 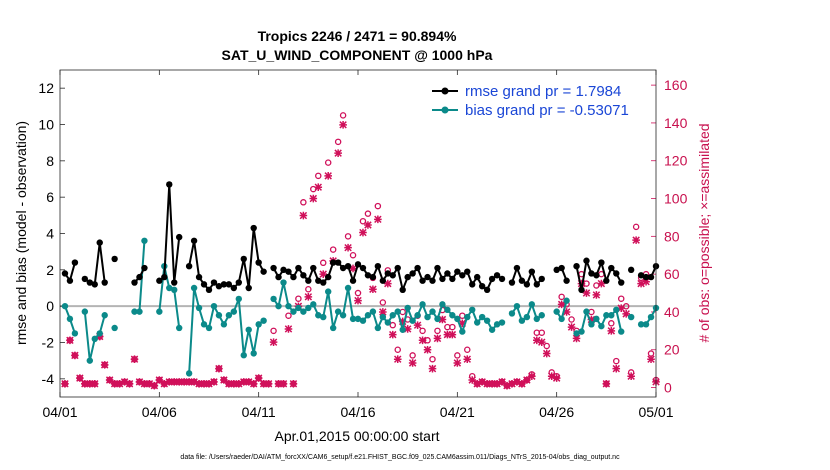 What do you see at coordinates (704, 232) in the screenshot?
I see `y-axis-right-label: # of obs: o=possible; ×=assimilated` at bounding box center [704, 232].